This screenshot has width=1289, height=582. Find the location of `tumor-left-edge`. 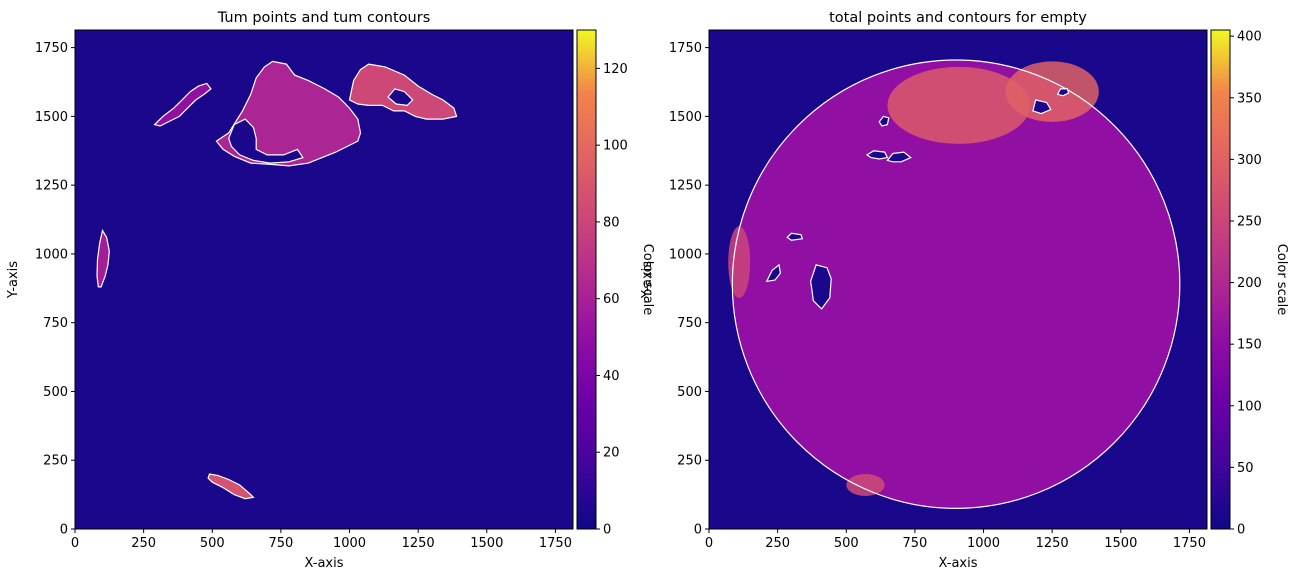

tumor-left-edge is located at coordinates (103, 258).